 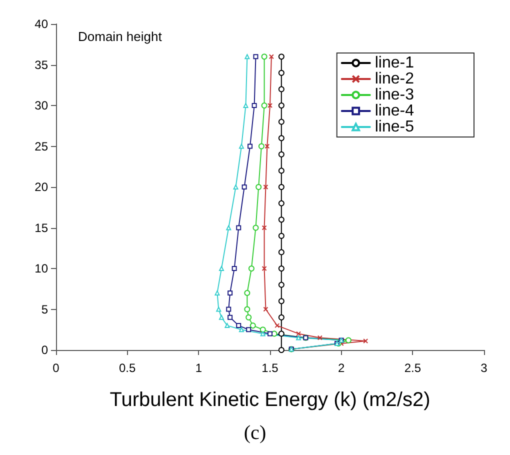 I want to click on legend-label: line-2, so click(x=394, y=79).